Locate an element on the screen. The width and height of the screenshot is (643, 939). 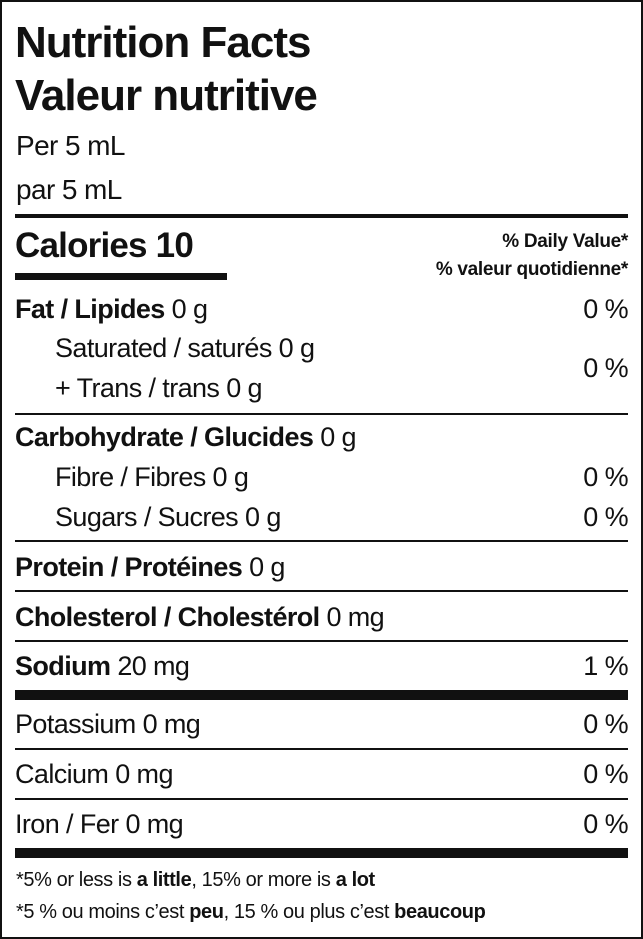
daily-value-en: % Daily Value* is located at coordinates (565, 241).